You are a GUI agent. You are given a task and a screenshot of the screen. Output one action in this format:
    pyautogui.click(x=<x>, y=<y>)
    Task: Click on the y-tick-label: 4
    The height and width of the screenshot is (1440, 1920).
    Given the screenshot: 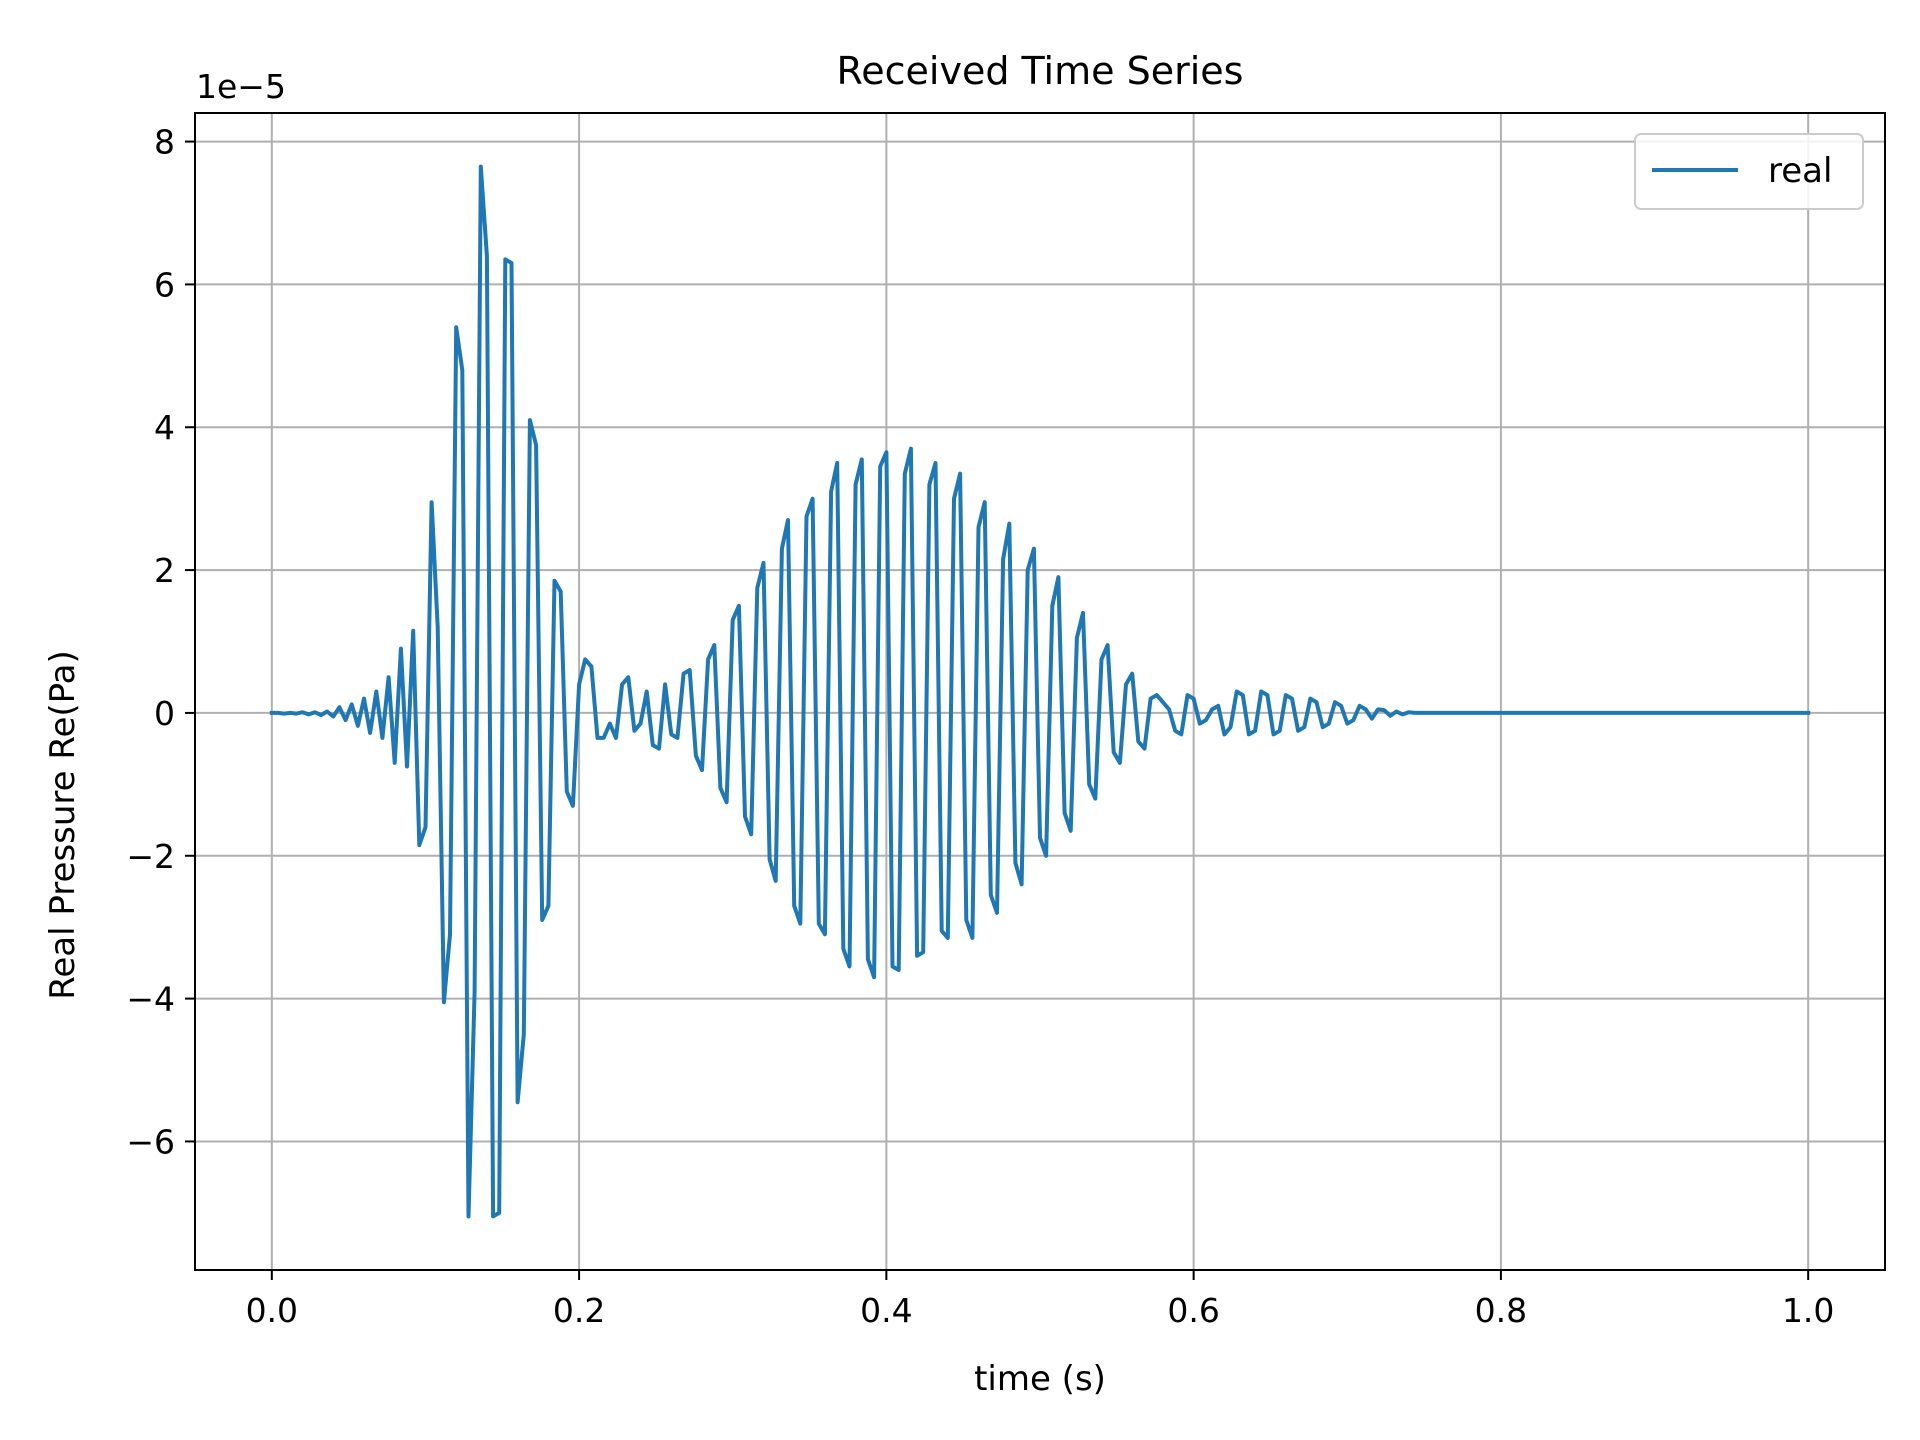 What is the action you would take?
    pyautogui.click(x=164, y=427)
    